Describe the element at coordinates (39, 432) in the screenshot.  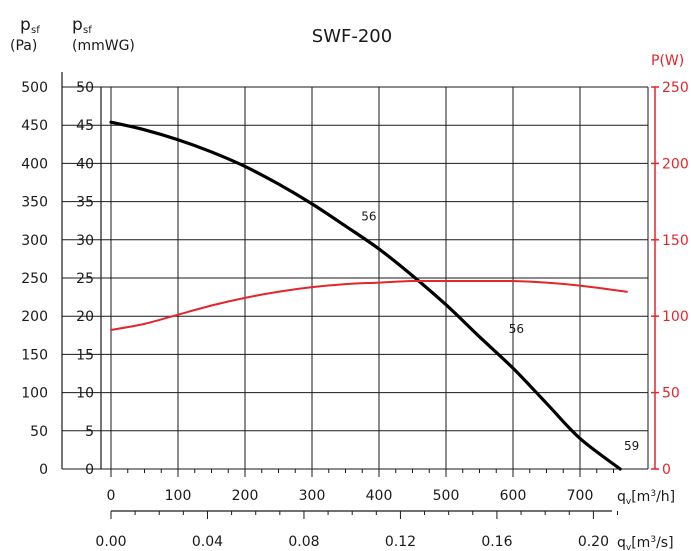
I see `y-outer-tick-label: 50` at that location.